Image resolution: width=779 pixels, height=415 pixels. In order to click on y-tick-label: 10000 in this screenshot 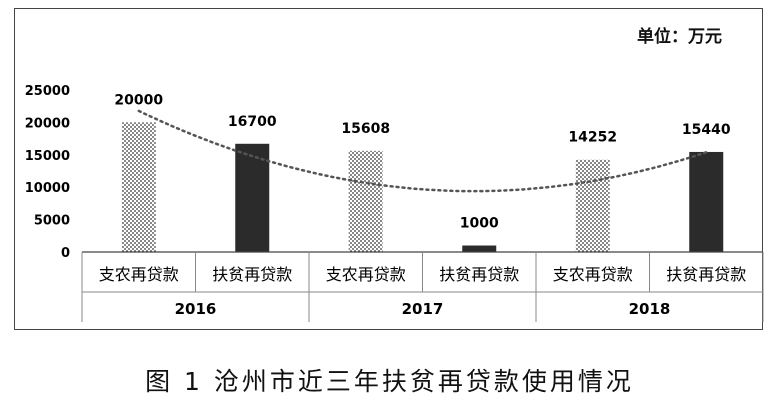, I will do `click(47, 188)`.